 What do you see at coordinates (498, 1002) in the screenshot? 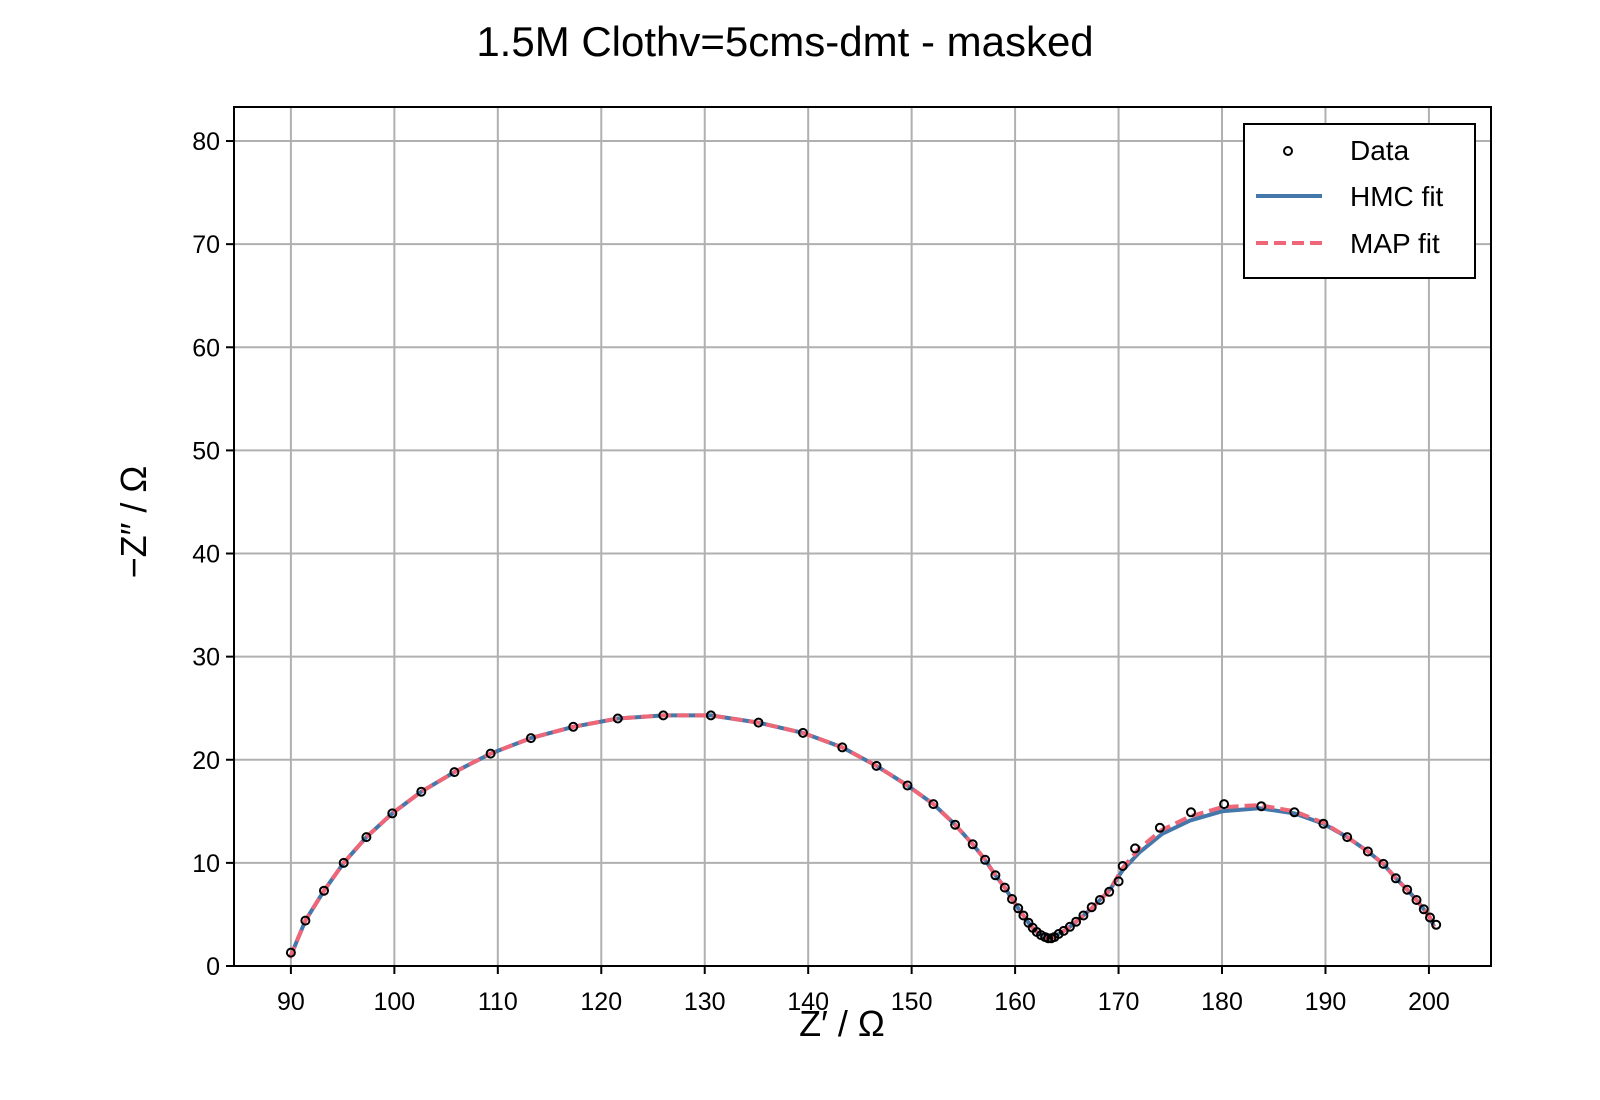
I see `x-tick-label: 110` at bounding box center [498, 1002].